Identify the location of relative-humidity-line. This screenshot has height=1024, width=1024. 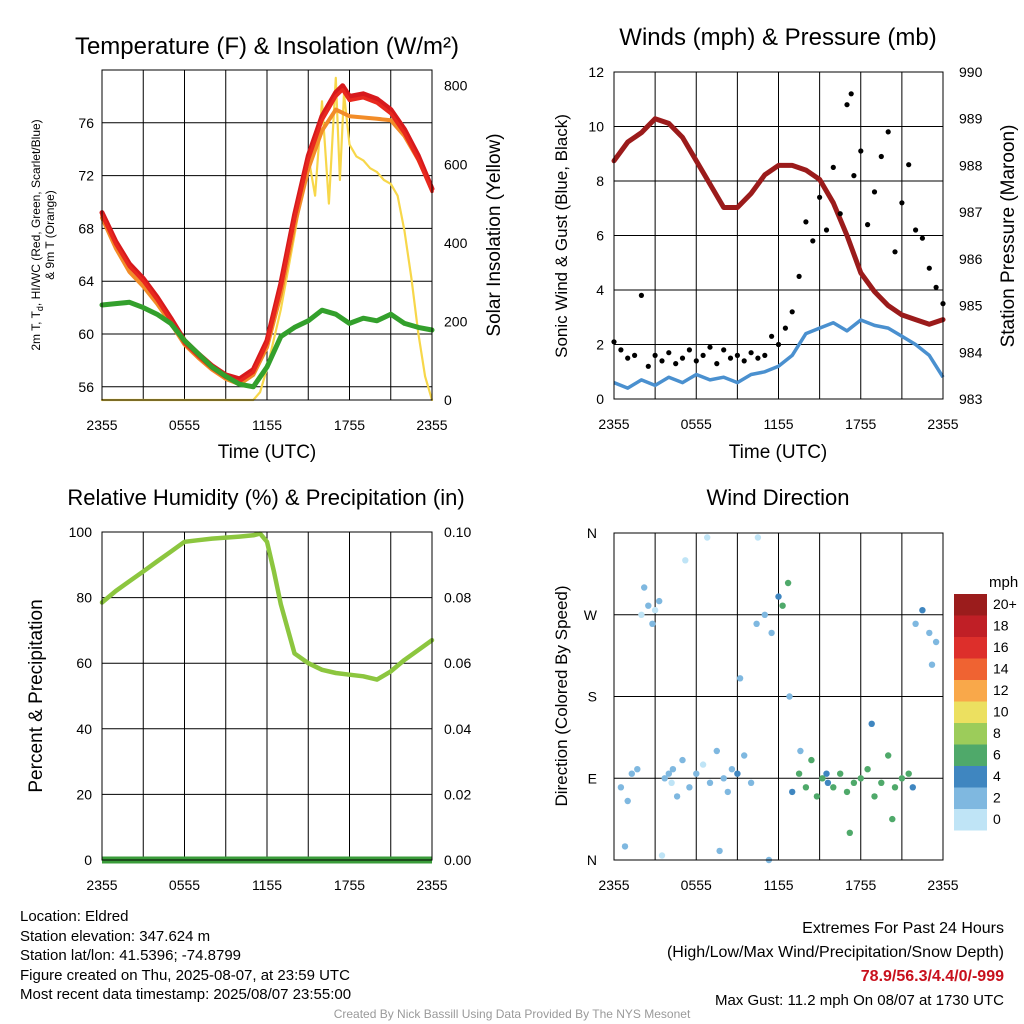
(267, 606).